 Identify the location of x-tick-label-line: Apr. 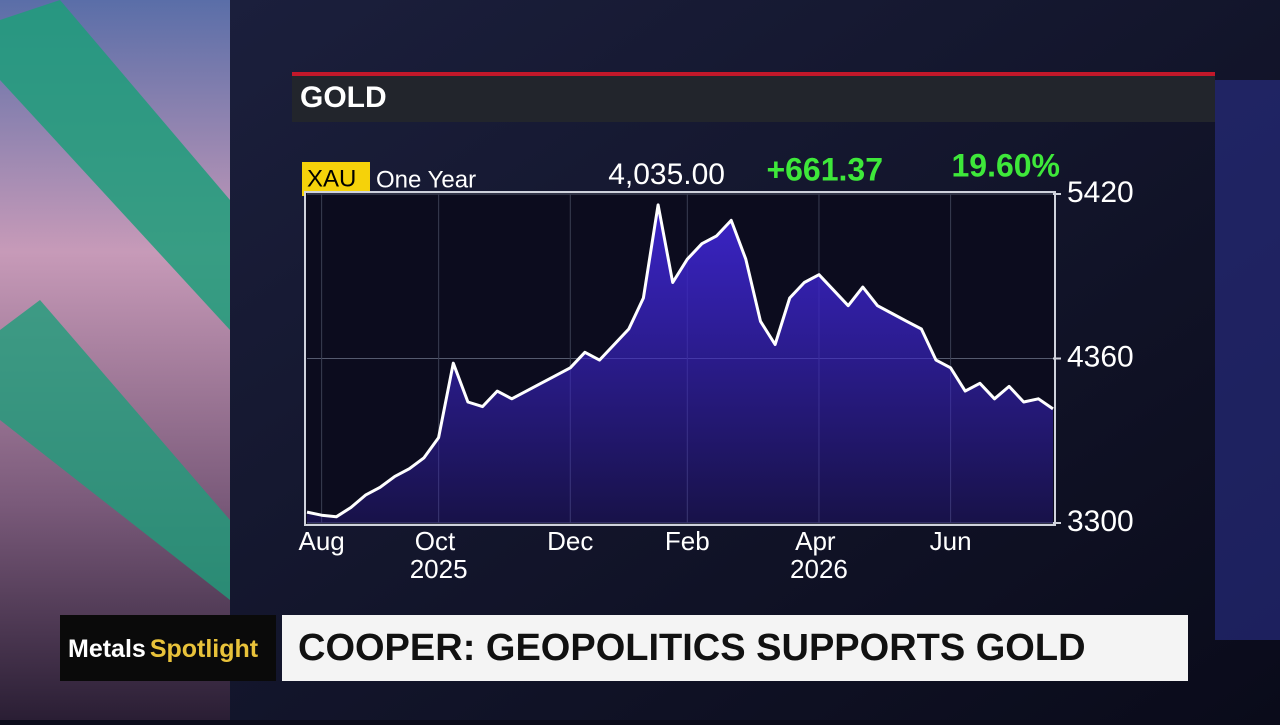
(819, 541).